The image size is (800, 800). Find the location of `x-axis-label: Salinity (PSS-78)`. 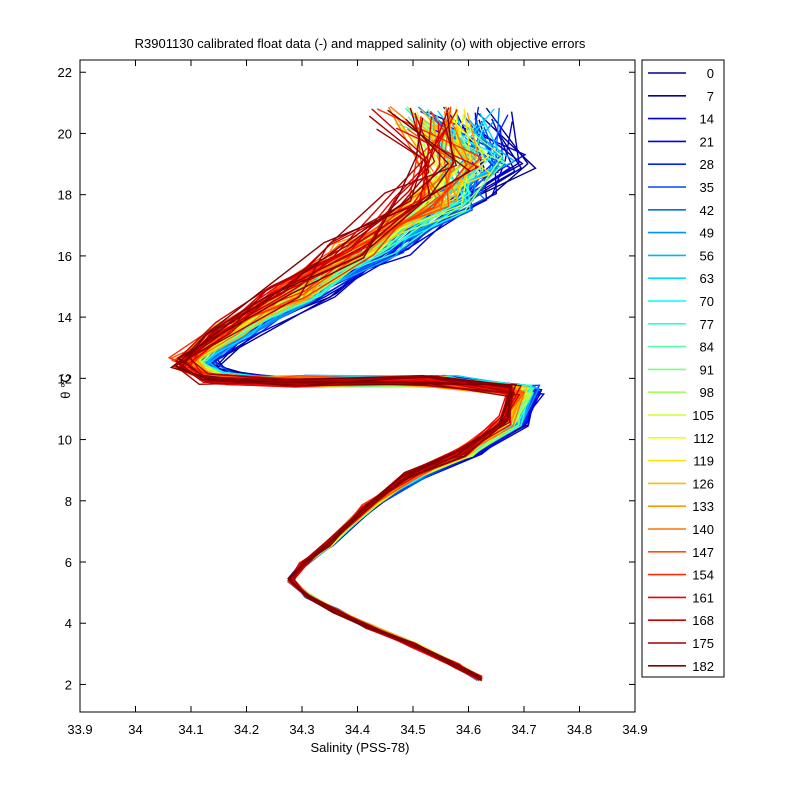

x-axis-label: Salinity (PSS-78) is located at coordinates (360, 747).